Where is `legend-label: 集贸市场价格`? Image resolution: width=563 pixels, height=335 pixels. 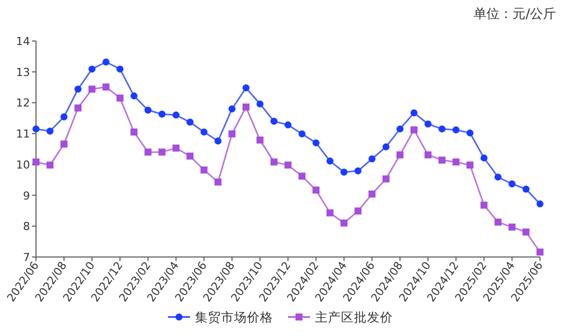
legend-label: 集贸市场价格 is located at coordinates (234, 317).